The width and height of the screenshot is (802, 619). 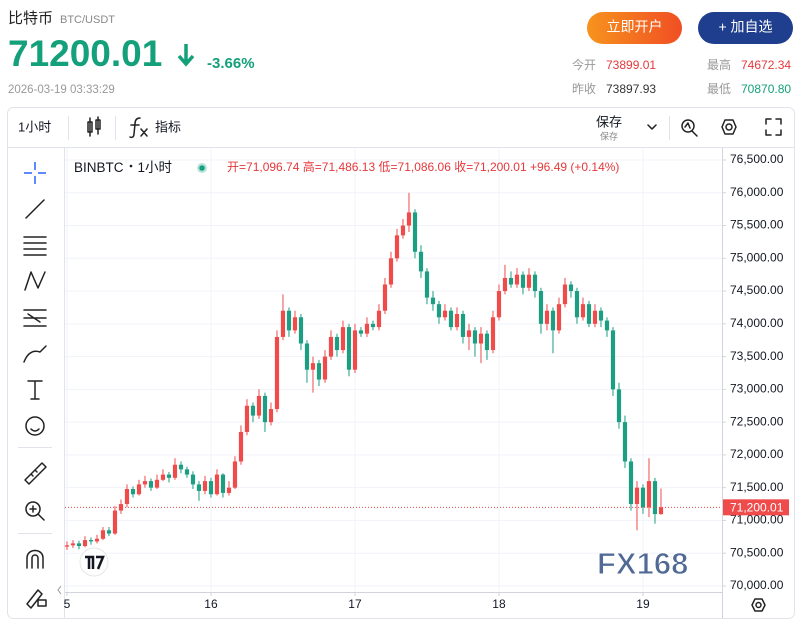 I want to click on fib-tool, so click(x=35, y=246).